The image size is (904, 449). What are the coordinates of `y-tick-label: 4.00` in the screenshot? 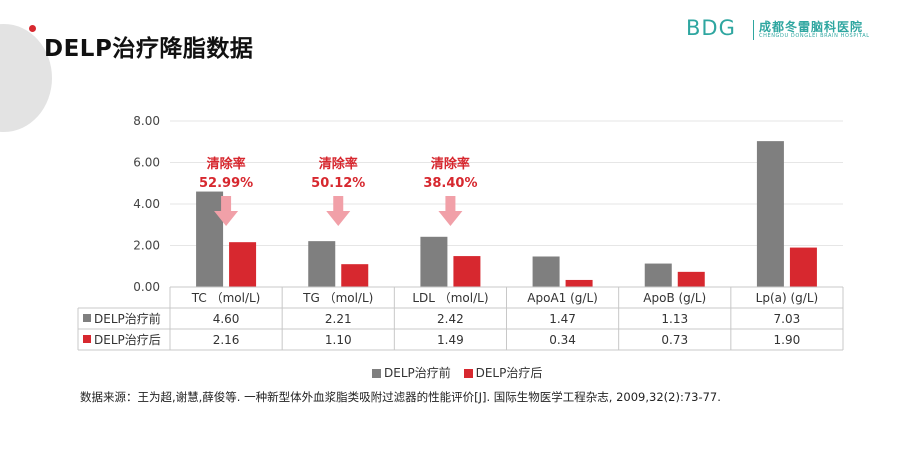 It's located at (146, 204).